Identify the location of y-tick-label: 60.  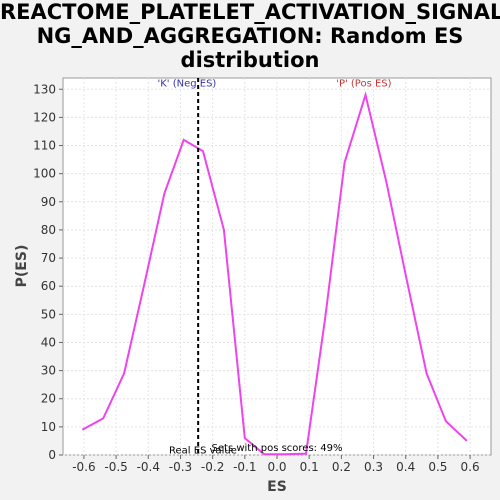
(48, 286).